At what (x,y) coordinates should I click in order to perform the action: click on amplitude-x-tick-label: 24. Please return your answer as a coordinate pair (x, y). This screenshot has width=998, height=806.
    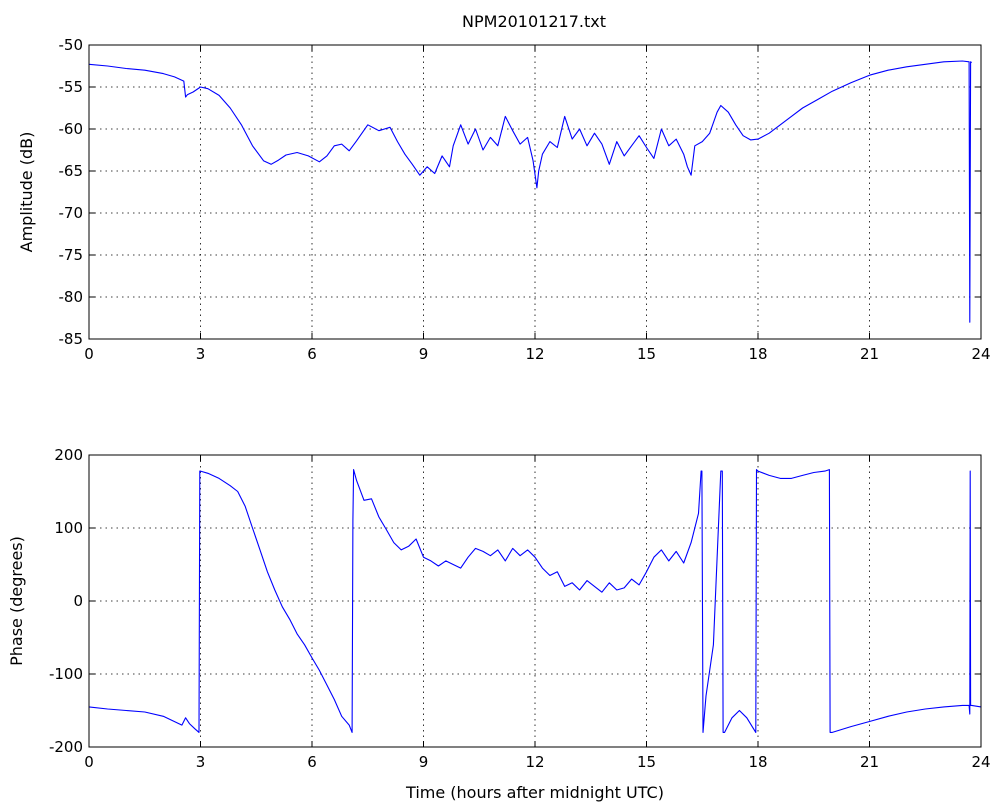
    Looking at the image, I should click on (980, 354).